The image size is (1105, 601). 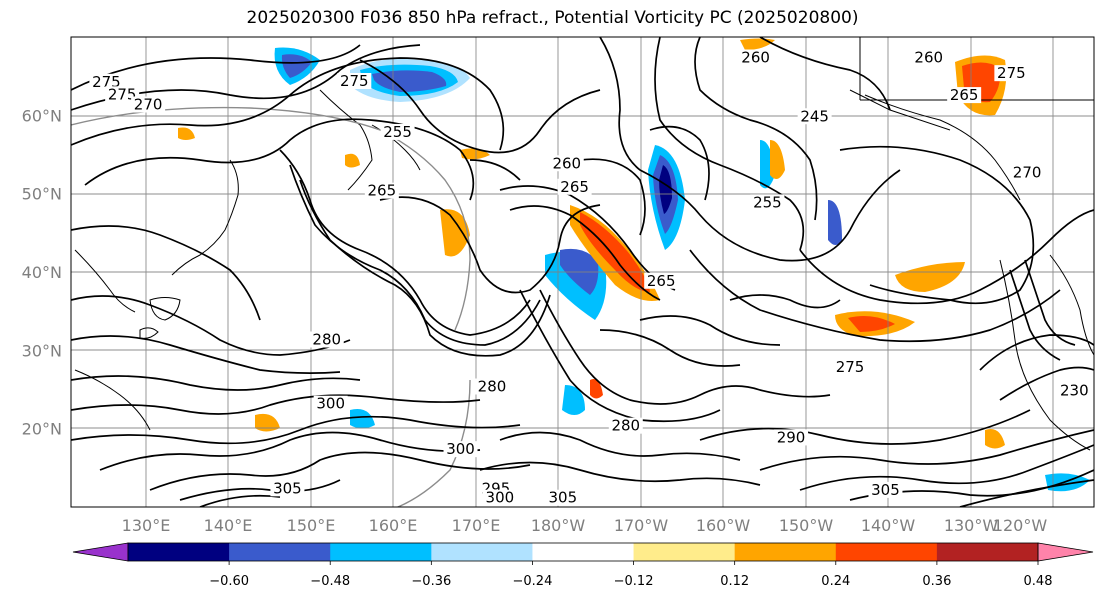 I want to click on latitude-label: 30°N, so click(x=42, y=350).